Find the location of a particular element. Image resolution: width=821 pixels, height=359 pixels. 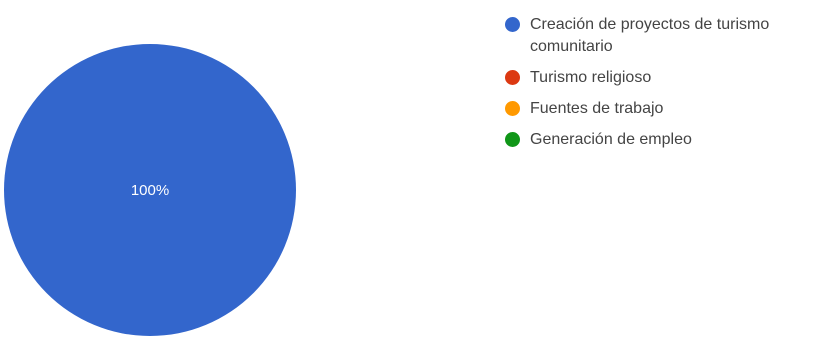

slice-data-label: 100% is located at coordinates (150, 190).